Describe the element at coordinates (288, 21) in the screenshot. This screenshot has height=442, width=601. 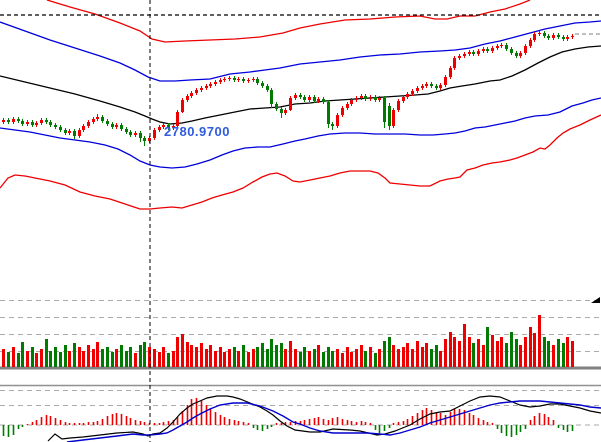
I see `band-upper-red` at that location.